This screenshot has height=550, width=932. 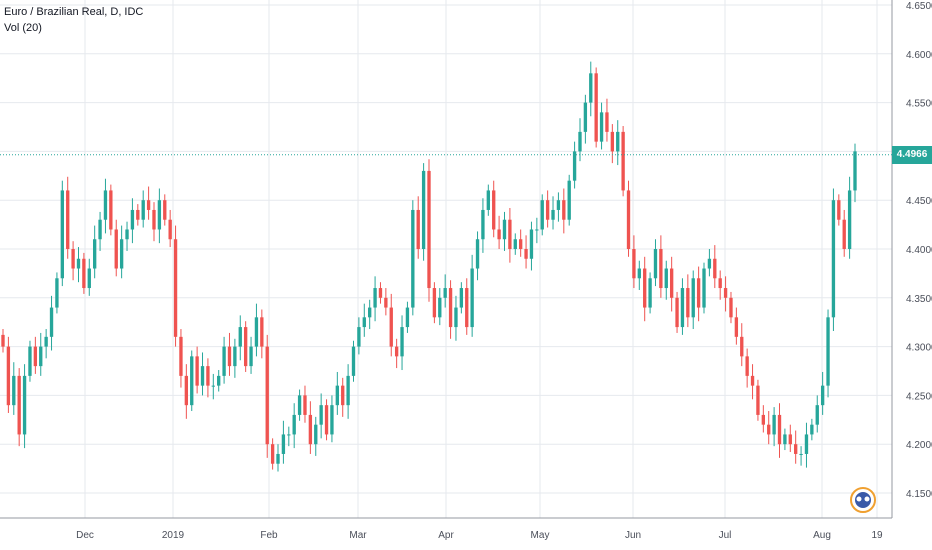 What do you see at coordinates (23, 28) in the screenshot?
I see `volume-indicator-legend: Vol (20)` at bounding box center [23, 28].